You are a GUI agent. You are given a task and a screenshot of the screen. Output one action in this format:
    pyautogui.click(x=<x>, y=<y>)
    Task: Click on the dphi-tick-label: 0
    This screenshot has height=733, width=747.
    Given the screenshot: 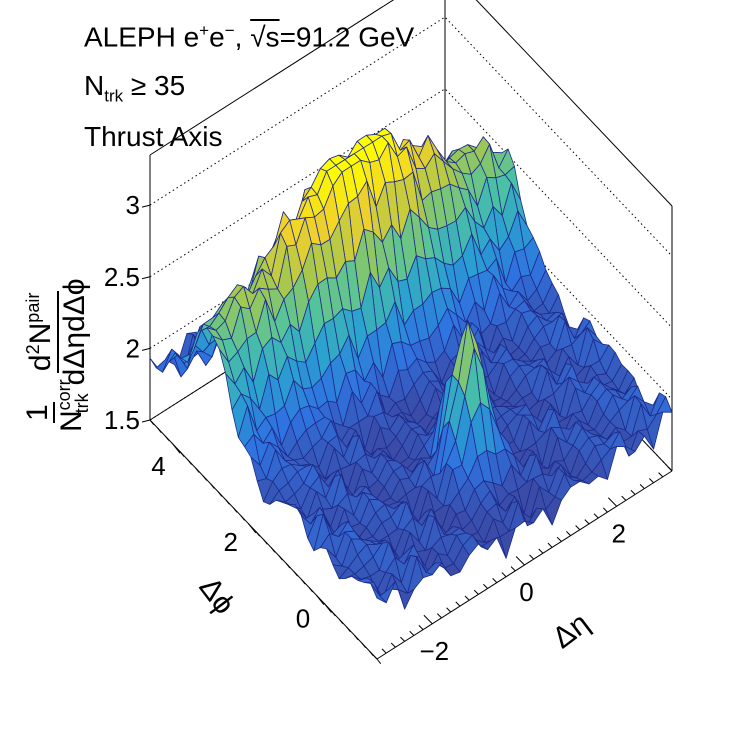 What is the action you would take?
    pyautogui.click(x=303, y=618)
    